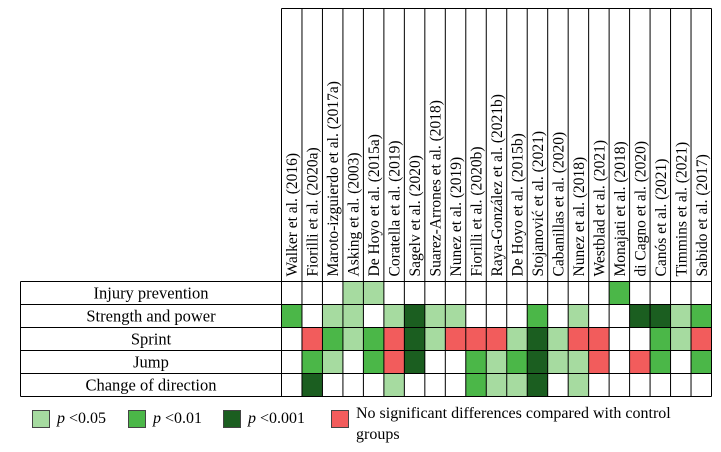  Describe the element at coordinates (178, 418) in the screenshot. I see `legend-label-p01: p <0.01` at that location.